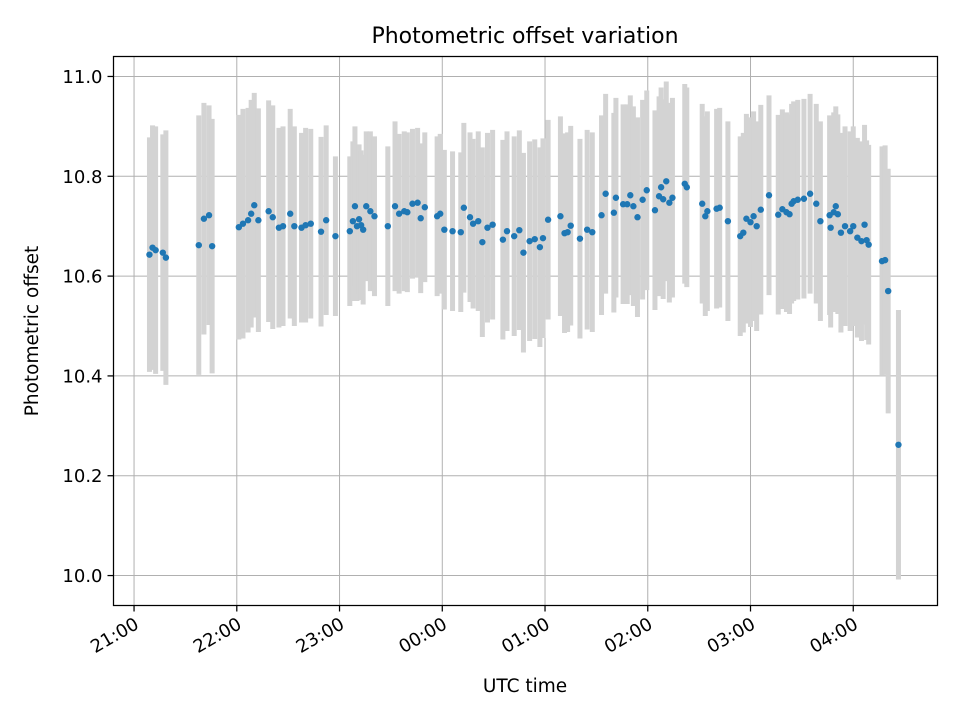 The height and width of the screenshot is (720, 960). What do you see at coordinates (524, 36) in the screenshot?
I see `chart-title: Photometric offset variation` at bounding box center [524, 36].